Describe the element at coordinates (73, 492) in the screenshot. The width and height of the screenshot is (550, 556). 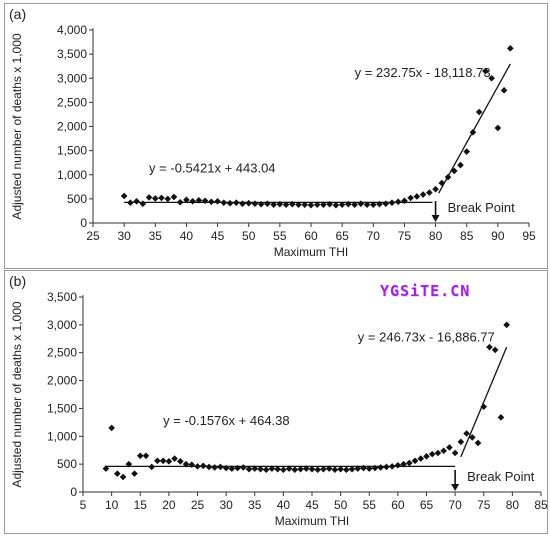
I see `y-tick-label: 0` at that location.